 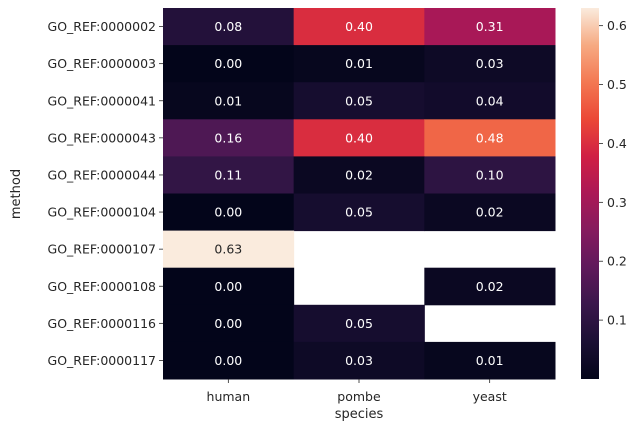 I want to click on y-tick-label: GO_REF:0000116, so click(x=102, y=323).